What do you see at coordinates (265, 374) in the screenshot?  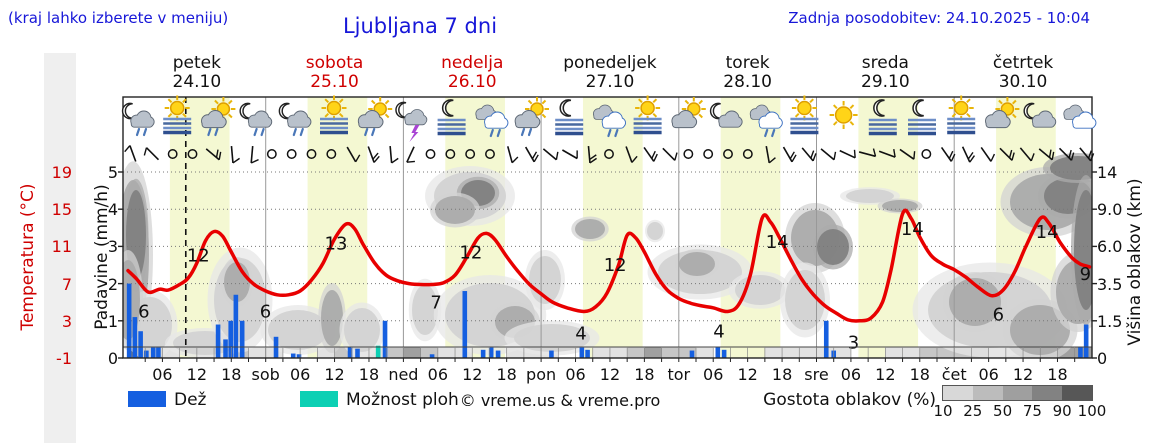 I see `day-abbr-label: sob` at bounding box center [265, 374].